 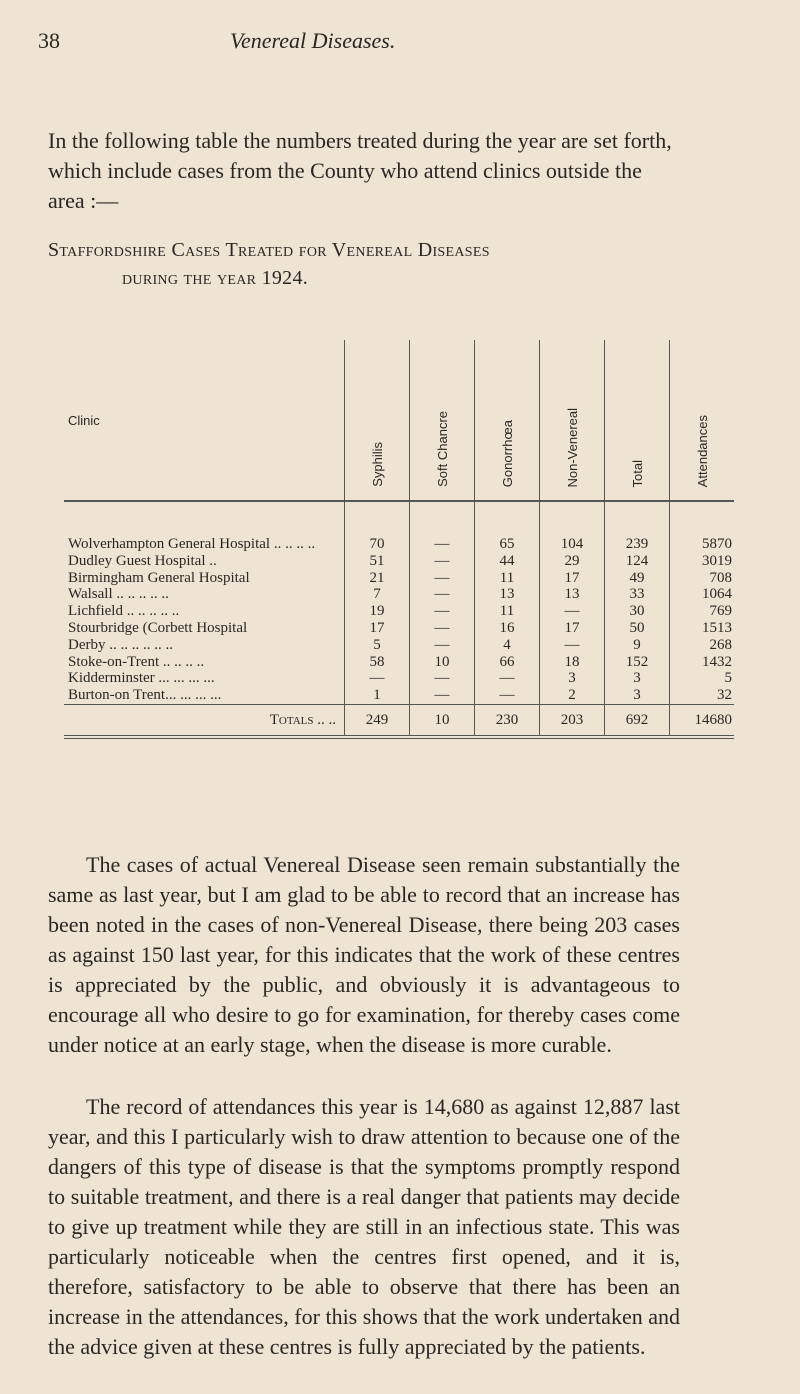 I want to click on cell-syphilis: 58, so click(x=377, y=662).